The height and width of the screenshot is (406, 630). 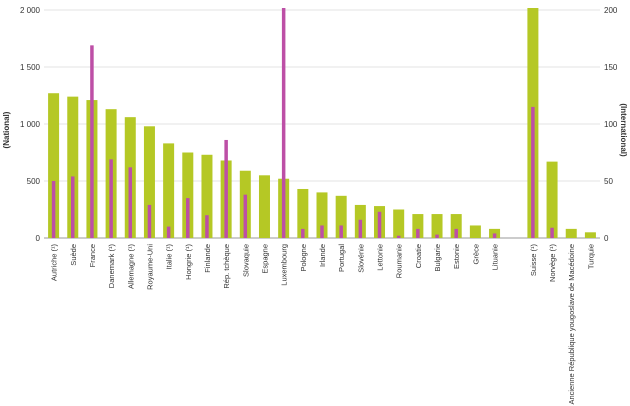 What do you see at coordinates (284, 265) in the screenshot?
I see `category-label: Luxembourg` at bounding box center [284, 265].